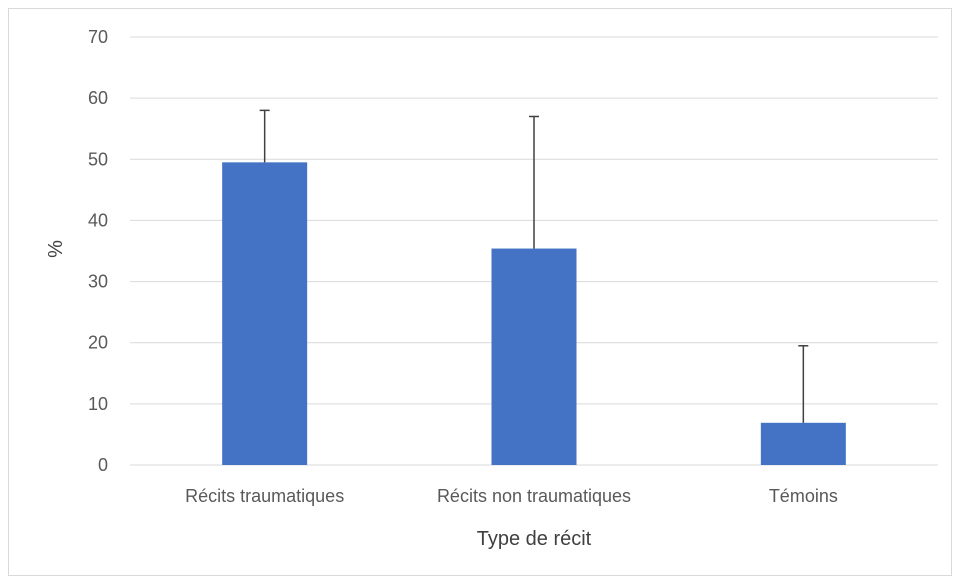 The image size is (956, 579). I want to click on y-tick-label: 30, so click(98, 282).